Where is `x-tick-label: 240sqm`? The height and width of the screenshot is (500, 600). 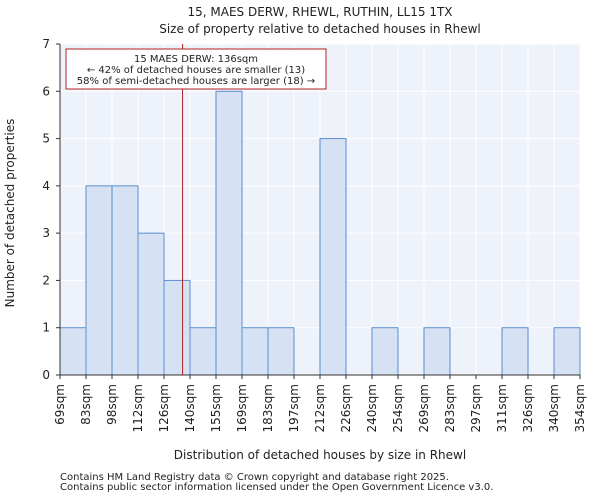 x-tick-label: 240sqm is located at coordinates (372, 408).